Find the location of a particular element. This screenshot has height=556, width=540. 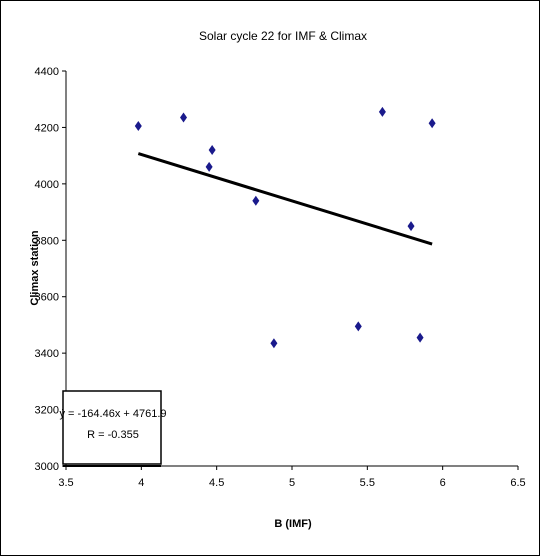

y-tick-label: 3000 is located at coordinates (47, 467).